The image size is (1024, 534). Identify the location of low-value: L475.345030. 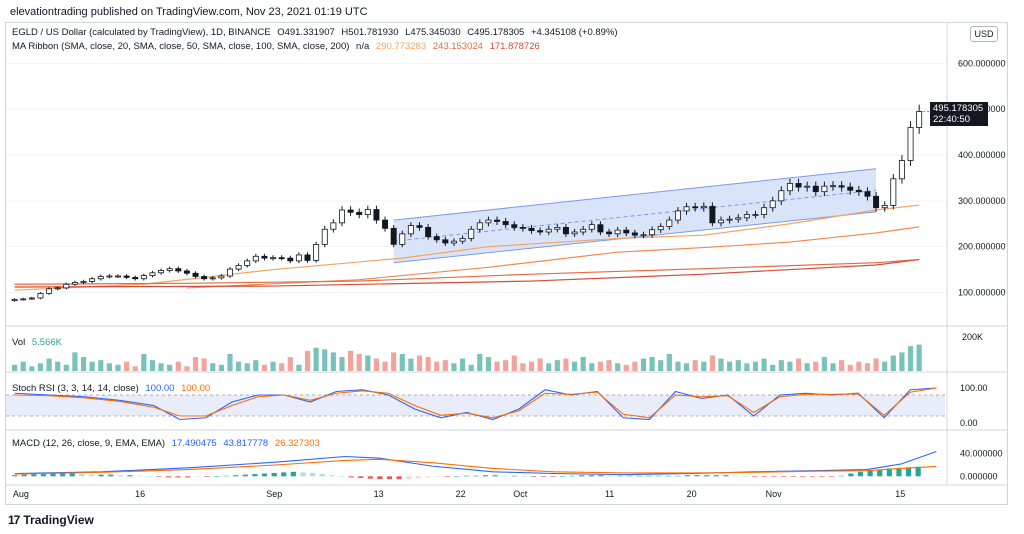
(433, 32).